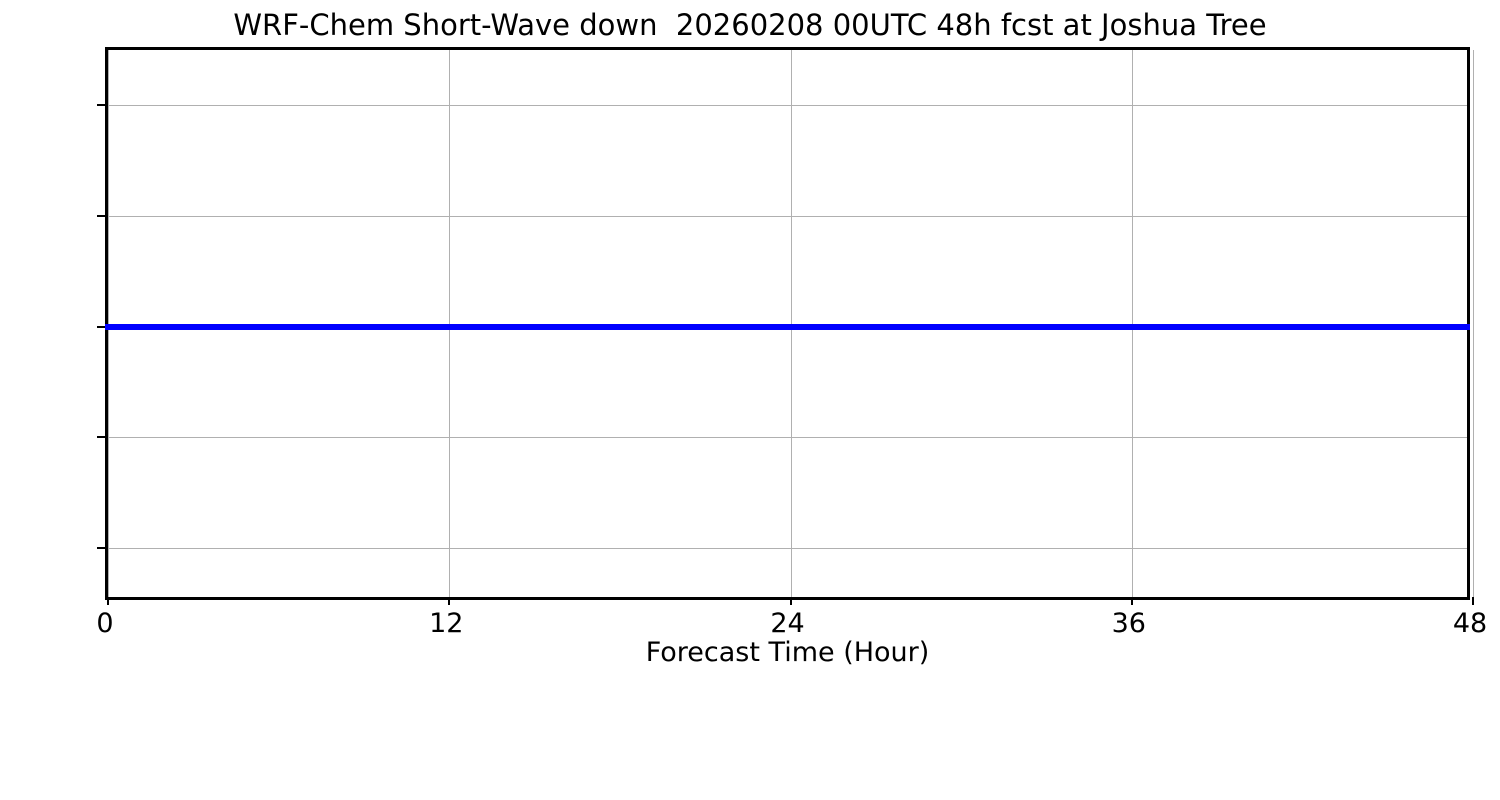  What do you see at coordinates (1473, 323) in the screenshot?
I see `gridline-vertical` at bounding box center [1473, 323].